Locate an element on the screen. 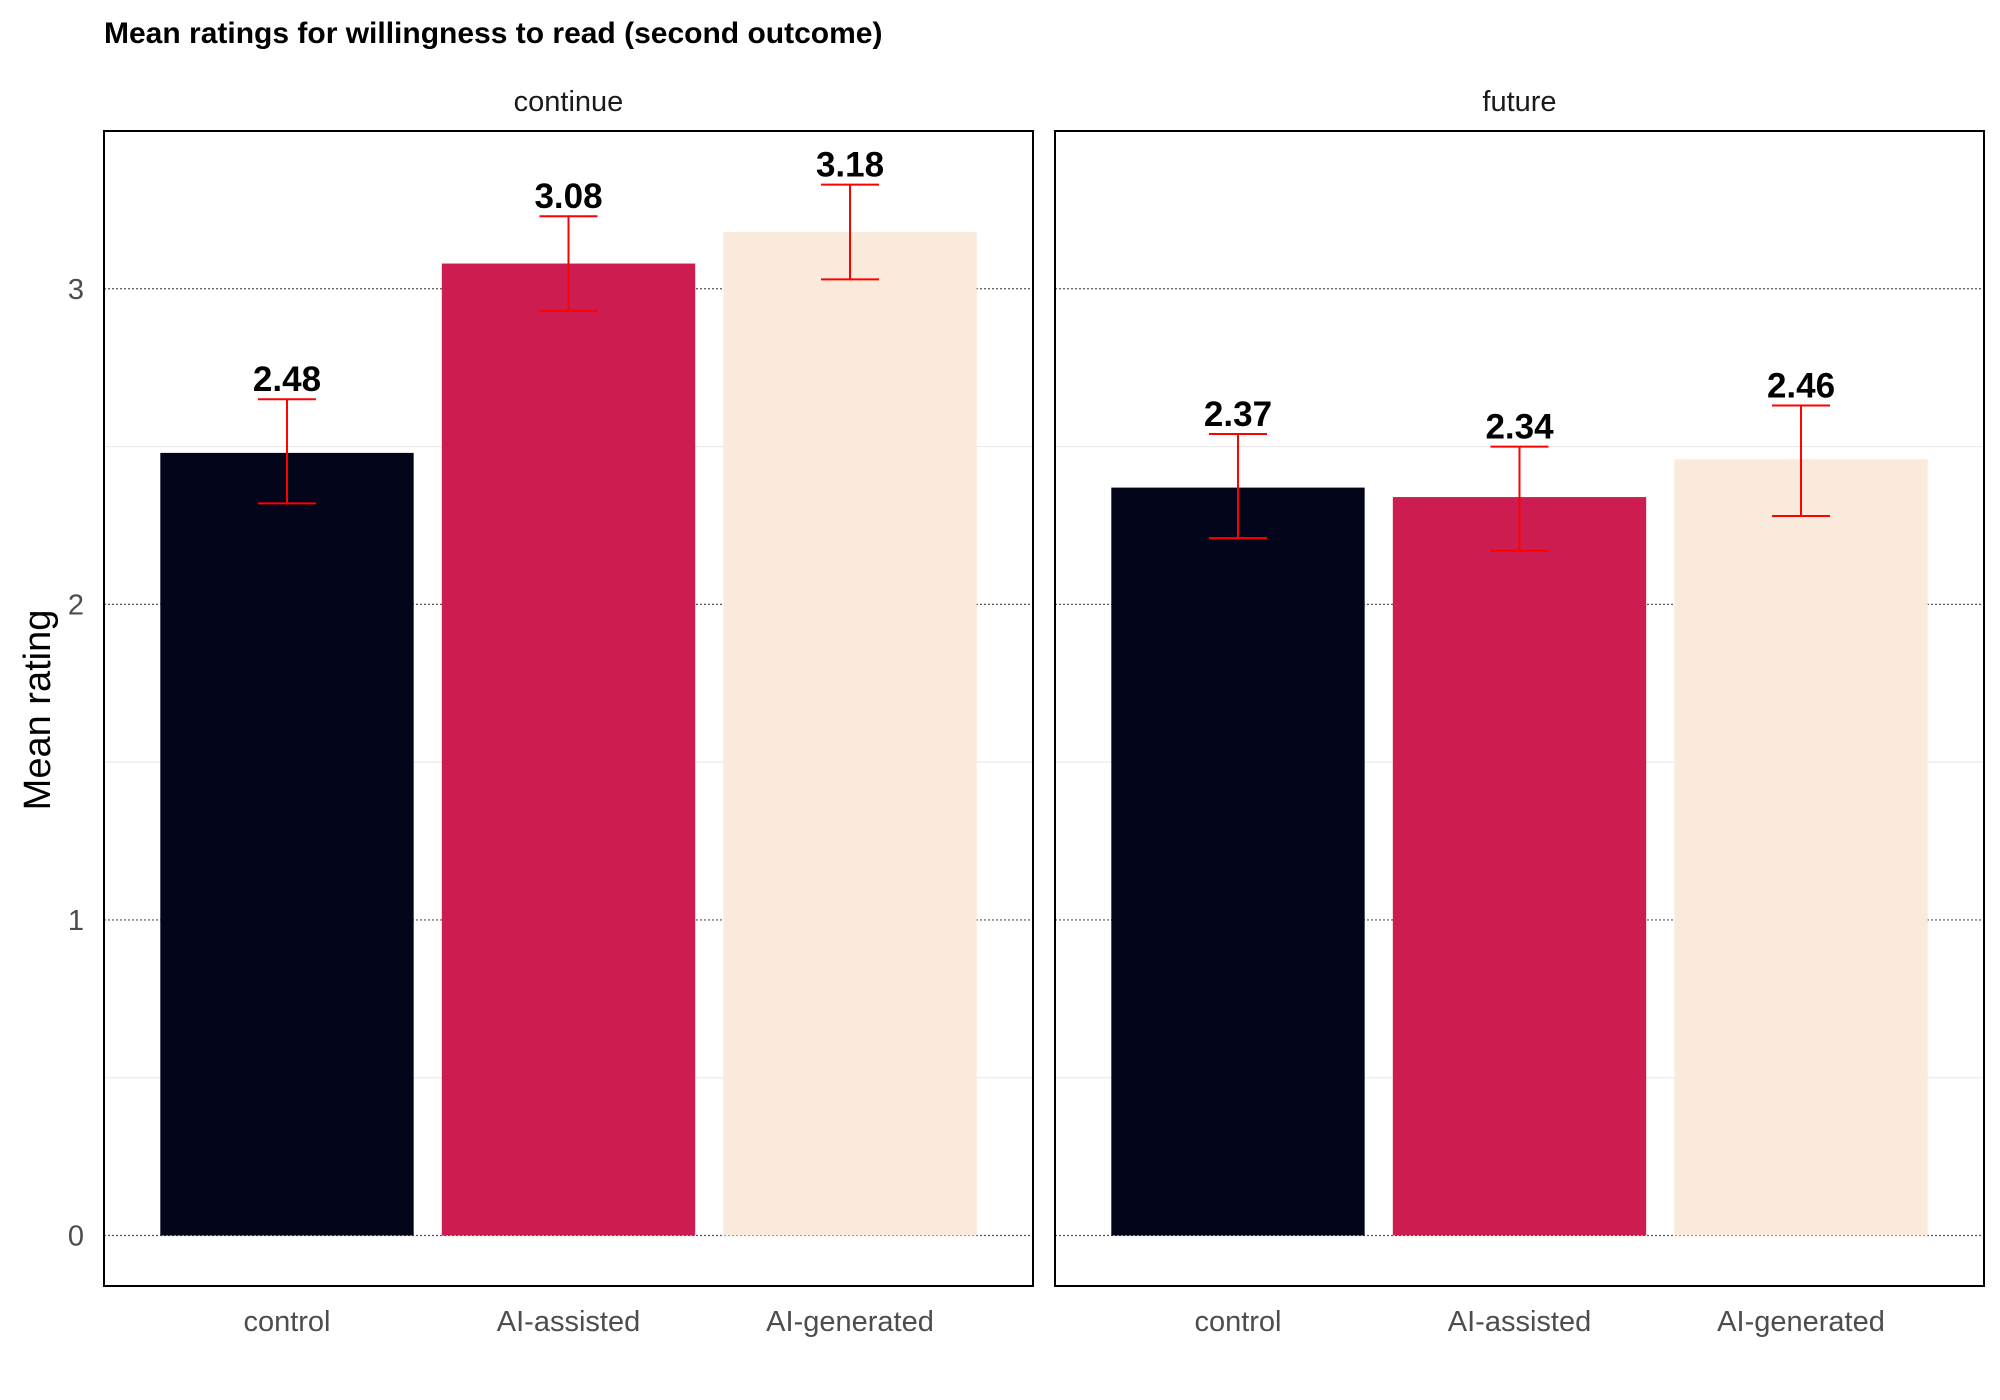 The width and height of the screenshot is (2000, 1400). data-label: 3.18 is located at coordinates (850, 165).